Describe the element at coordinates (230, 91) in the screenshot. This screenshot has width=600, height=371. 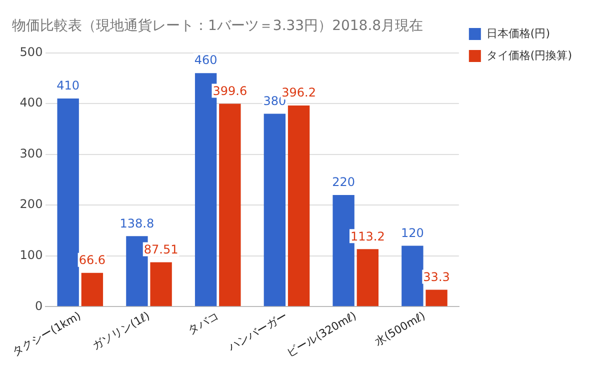
I see `data-label: 399.6` at that location.